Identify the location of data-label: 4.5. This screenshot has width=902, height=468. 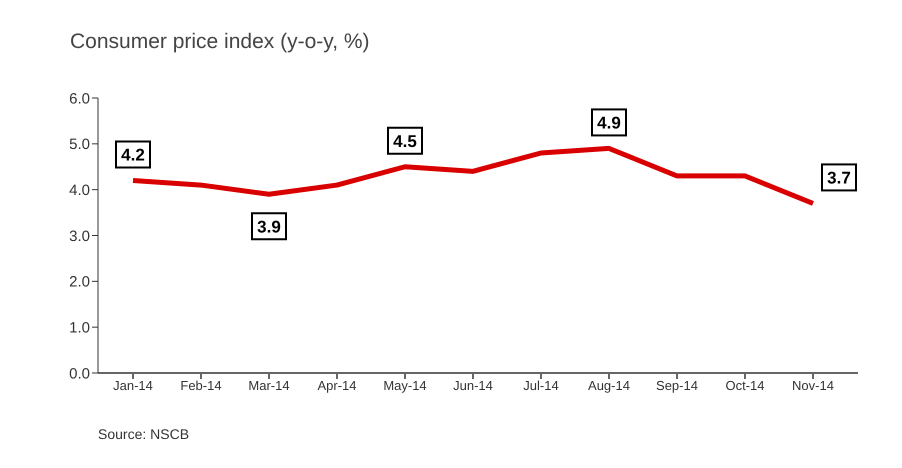
(405, 141).